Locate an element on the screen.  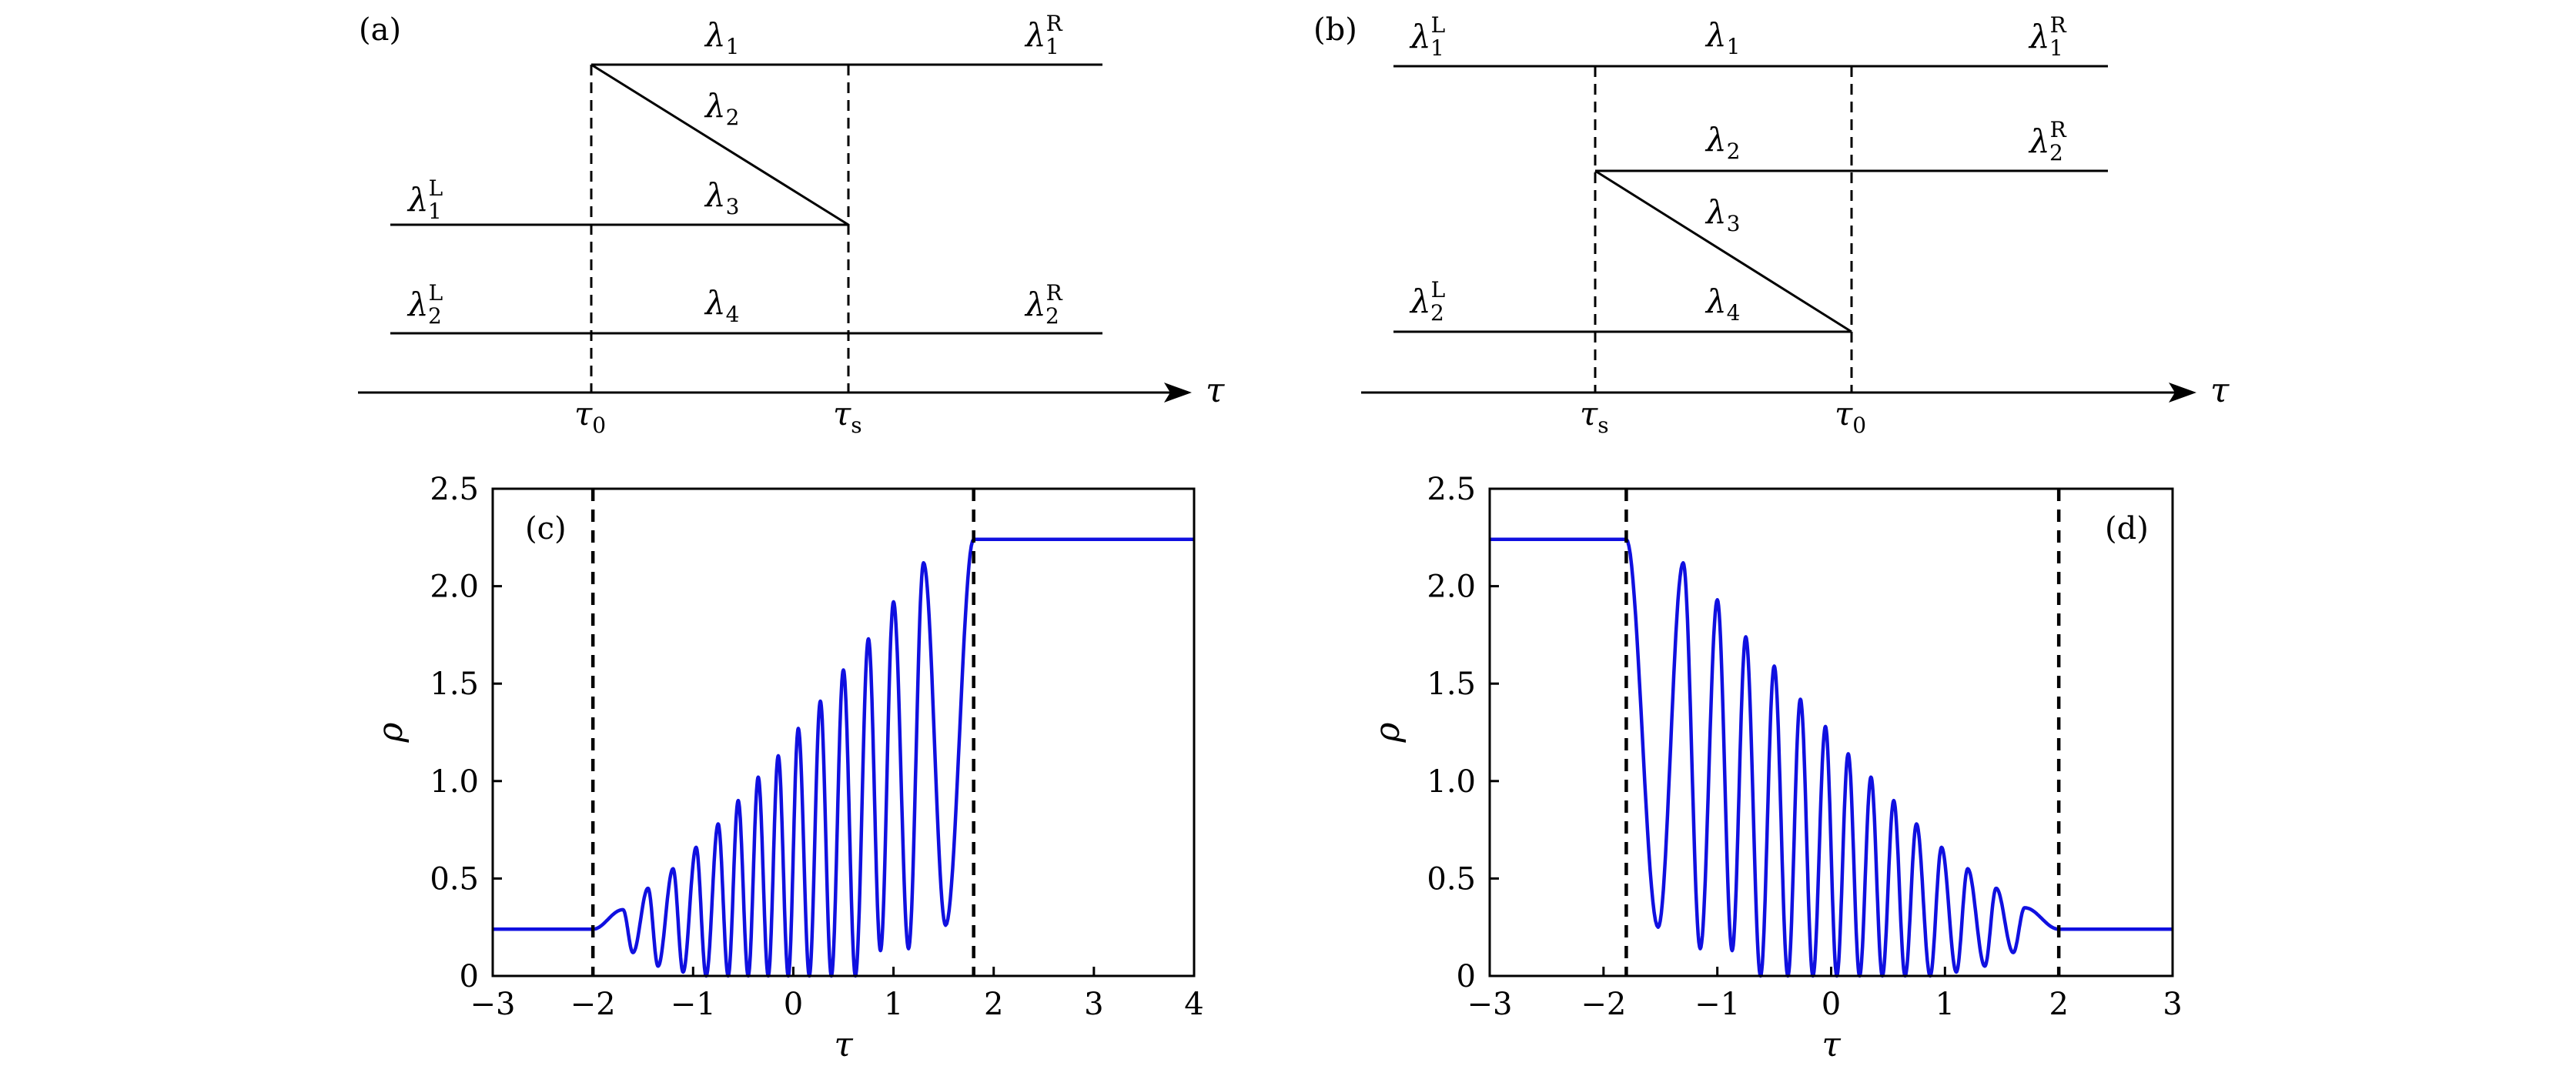
panel-a-right-2-sub: 2 is located at coordinates (1052, 316).